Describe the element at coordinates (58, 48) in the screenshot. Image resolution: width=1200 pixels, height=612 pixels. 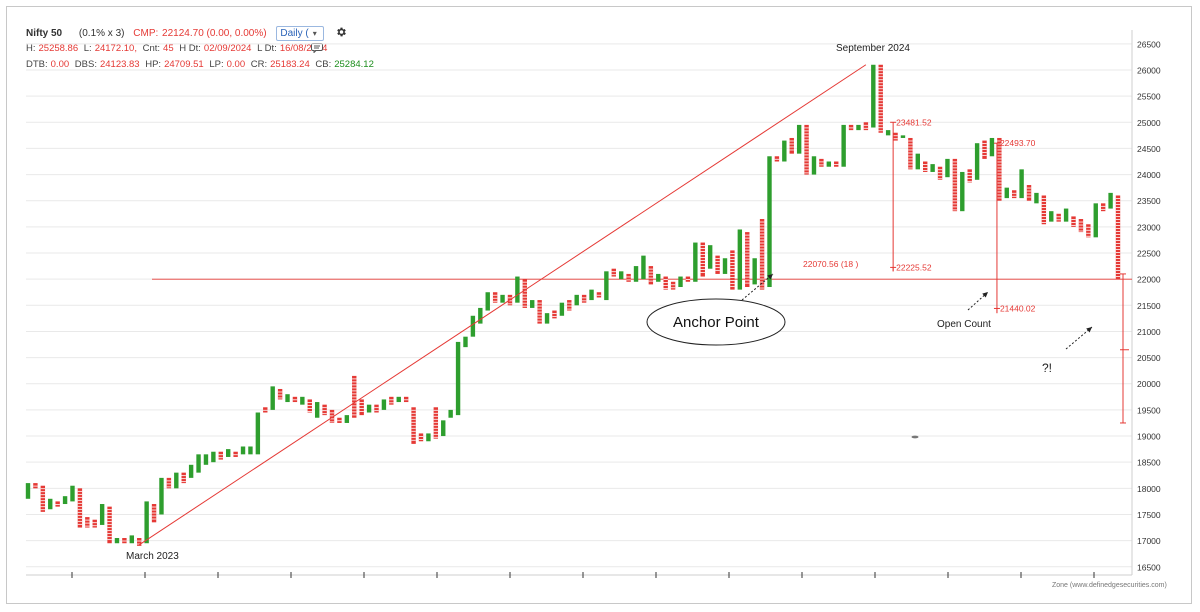
I see `h-value: 25258.86` at that location.